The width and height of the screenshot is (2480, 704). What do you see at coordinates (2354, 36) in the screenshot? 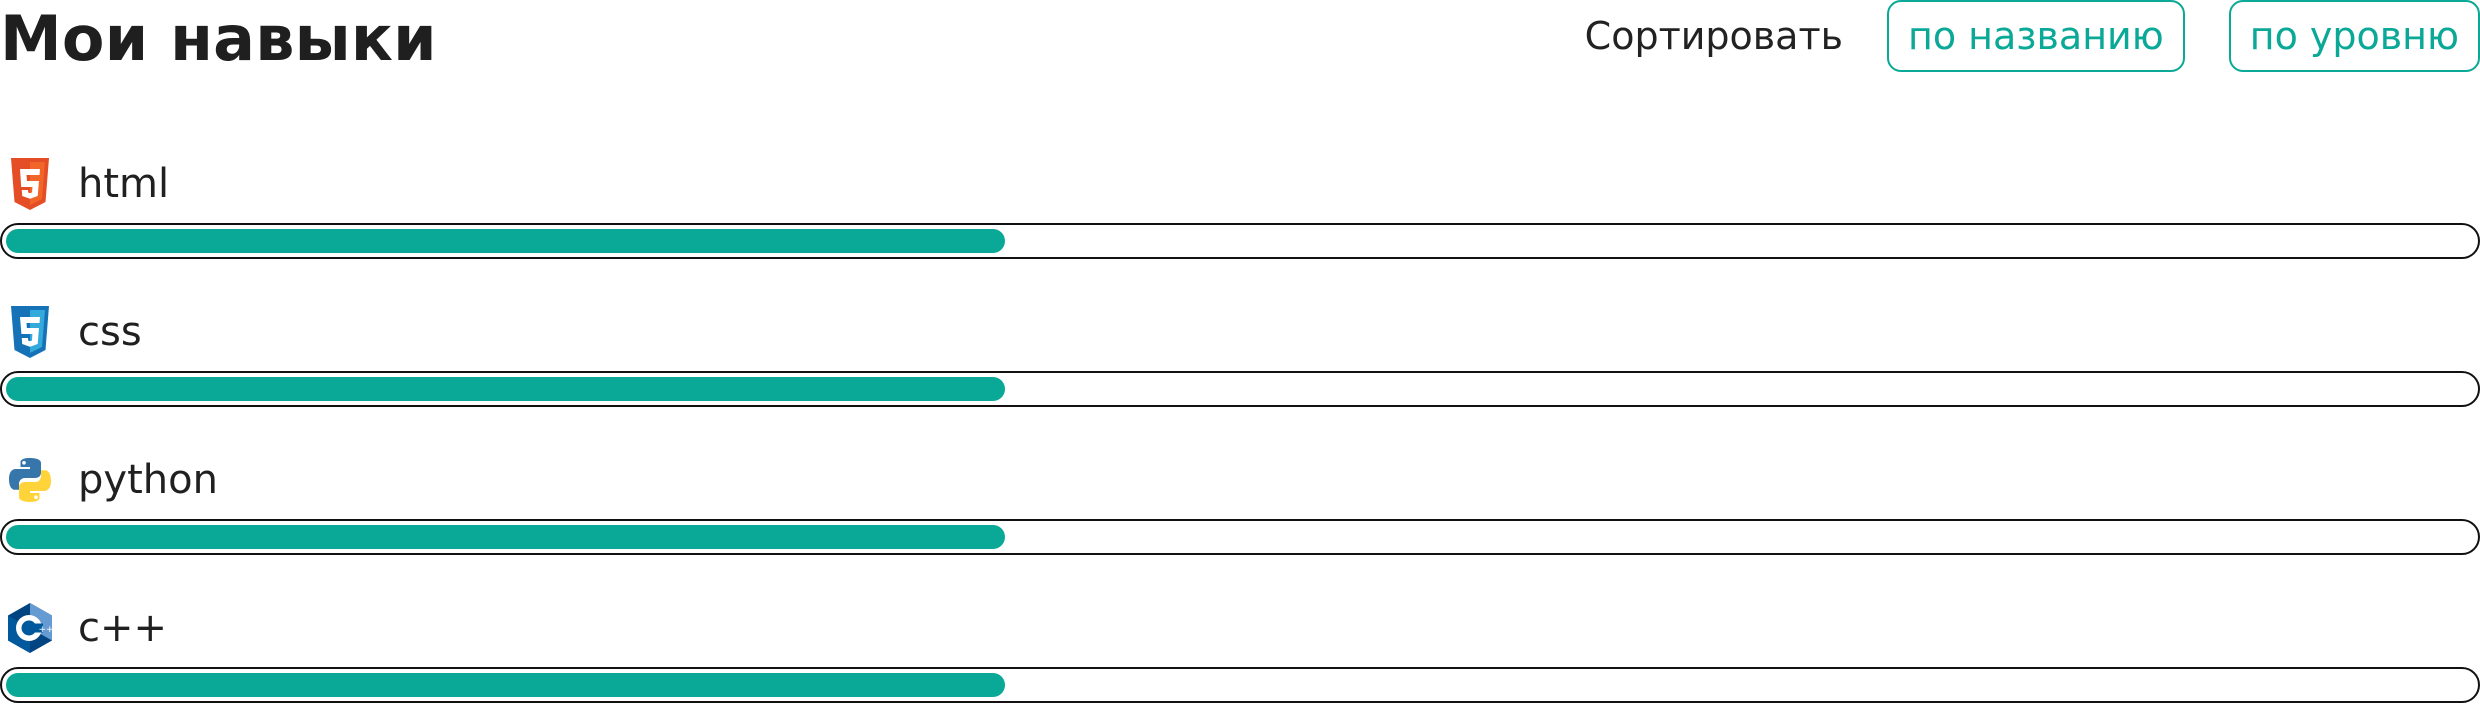
I see `sort-by-level-button: по уровню` at bounding box center [2354, 36].